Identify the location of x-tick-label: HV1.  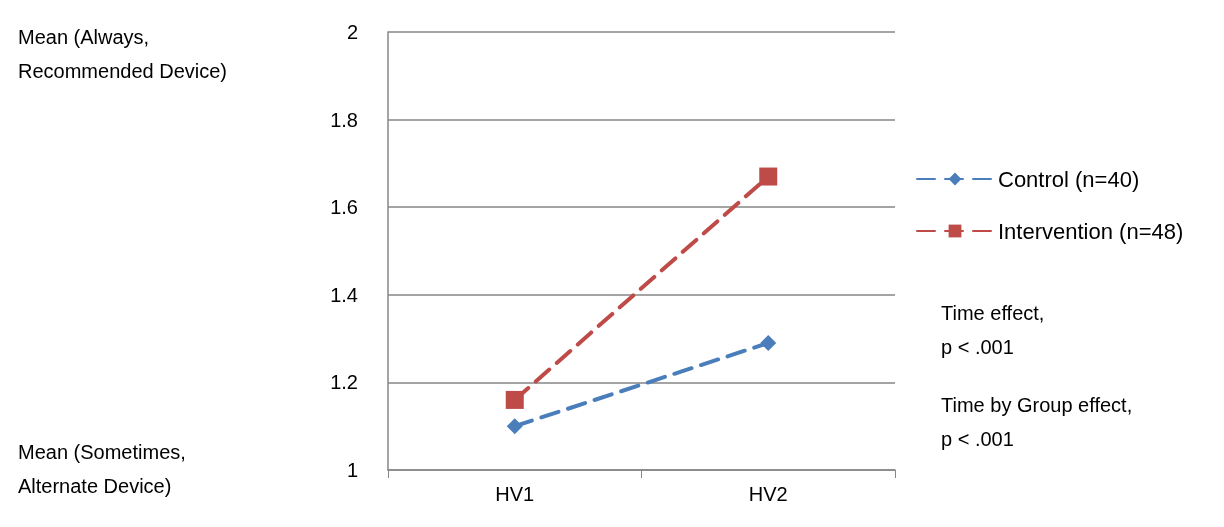
(515, 494).